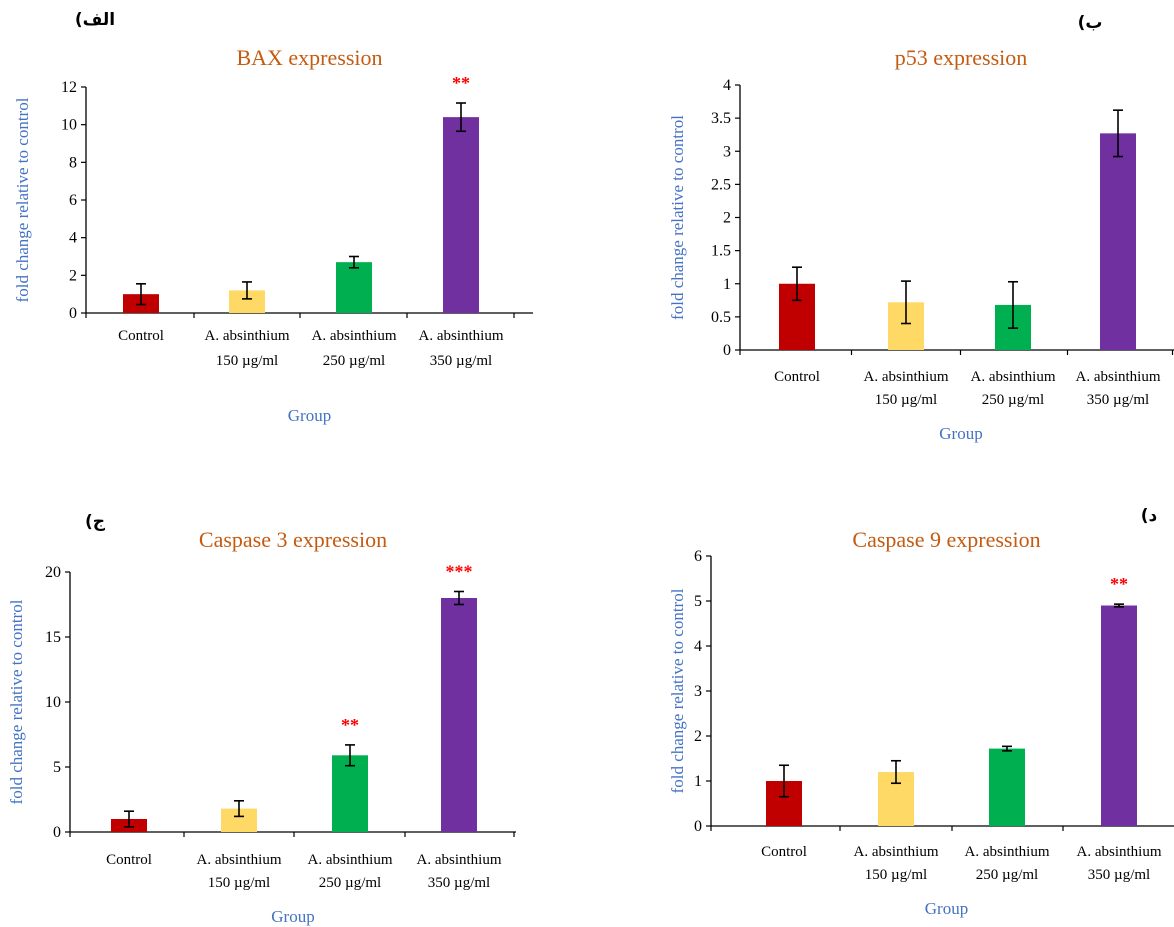 Image resolution: width=1174 pixels, height=927 pixels. Describe the element at coordinates (721, 317) in the screenshot. I see `y-tick-label: 0.5` at that location.